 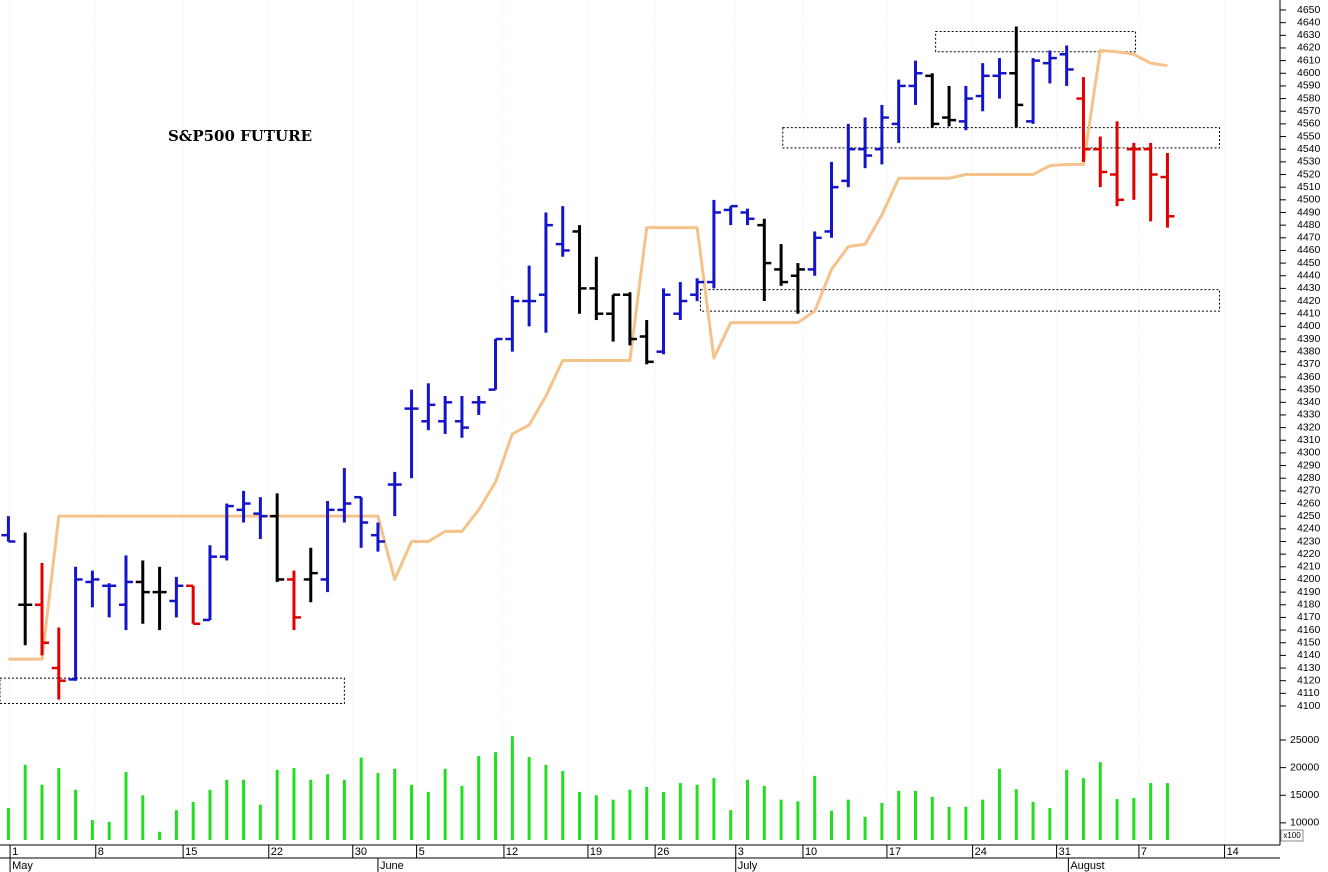 What do you see at coordinates (191, 852) in the screenshot?
I see `x-tick-label: 15` at bounding box center [191, 852].